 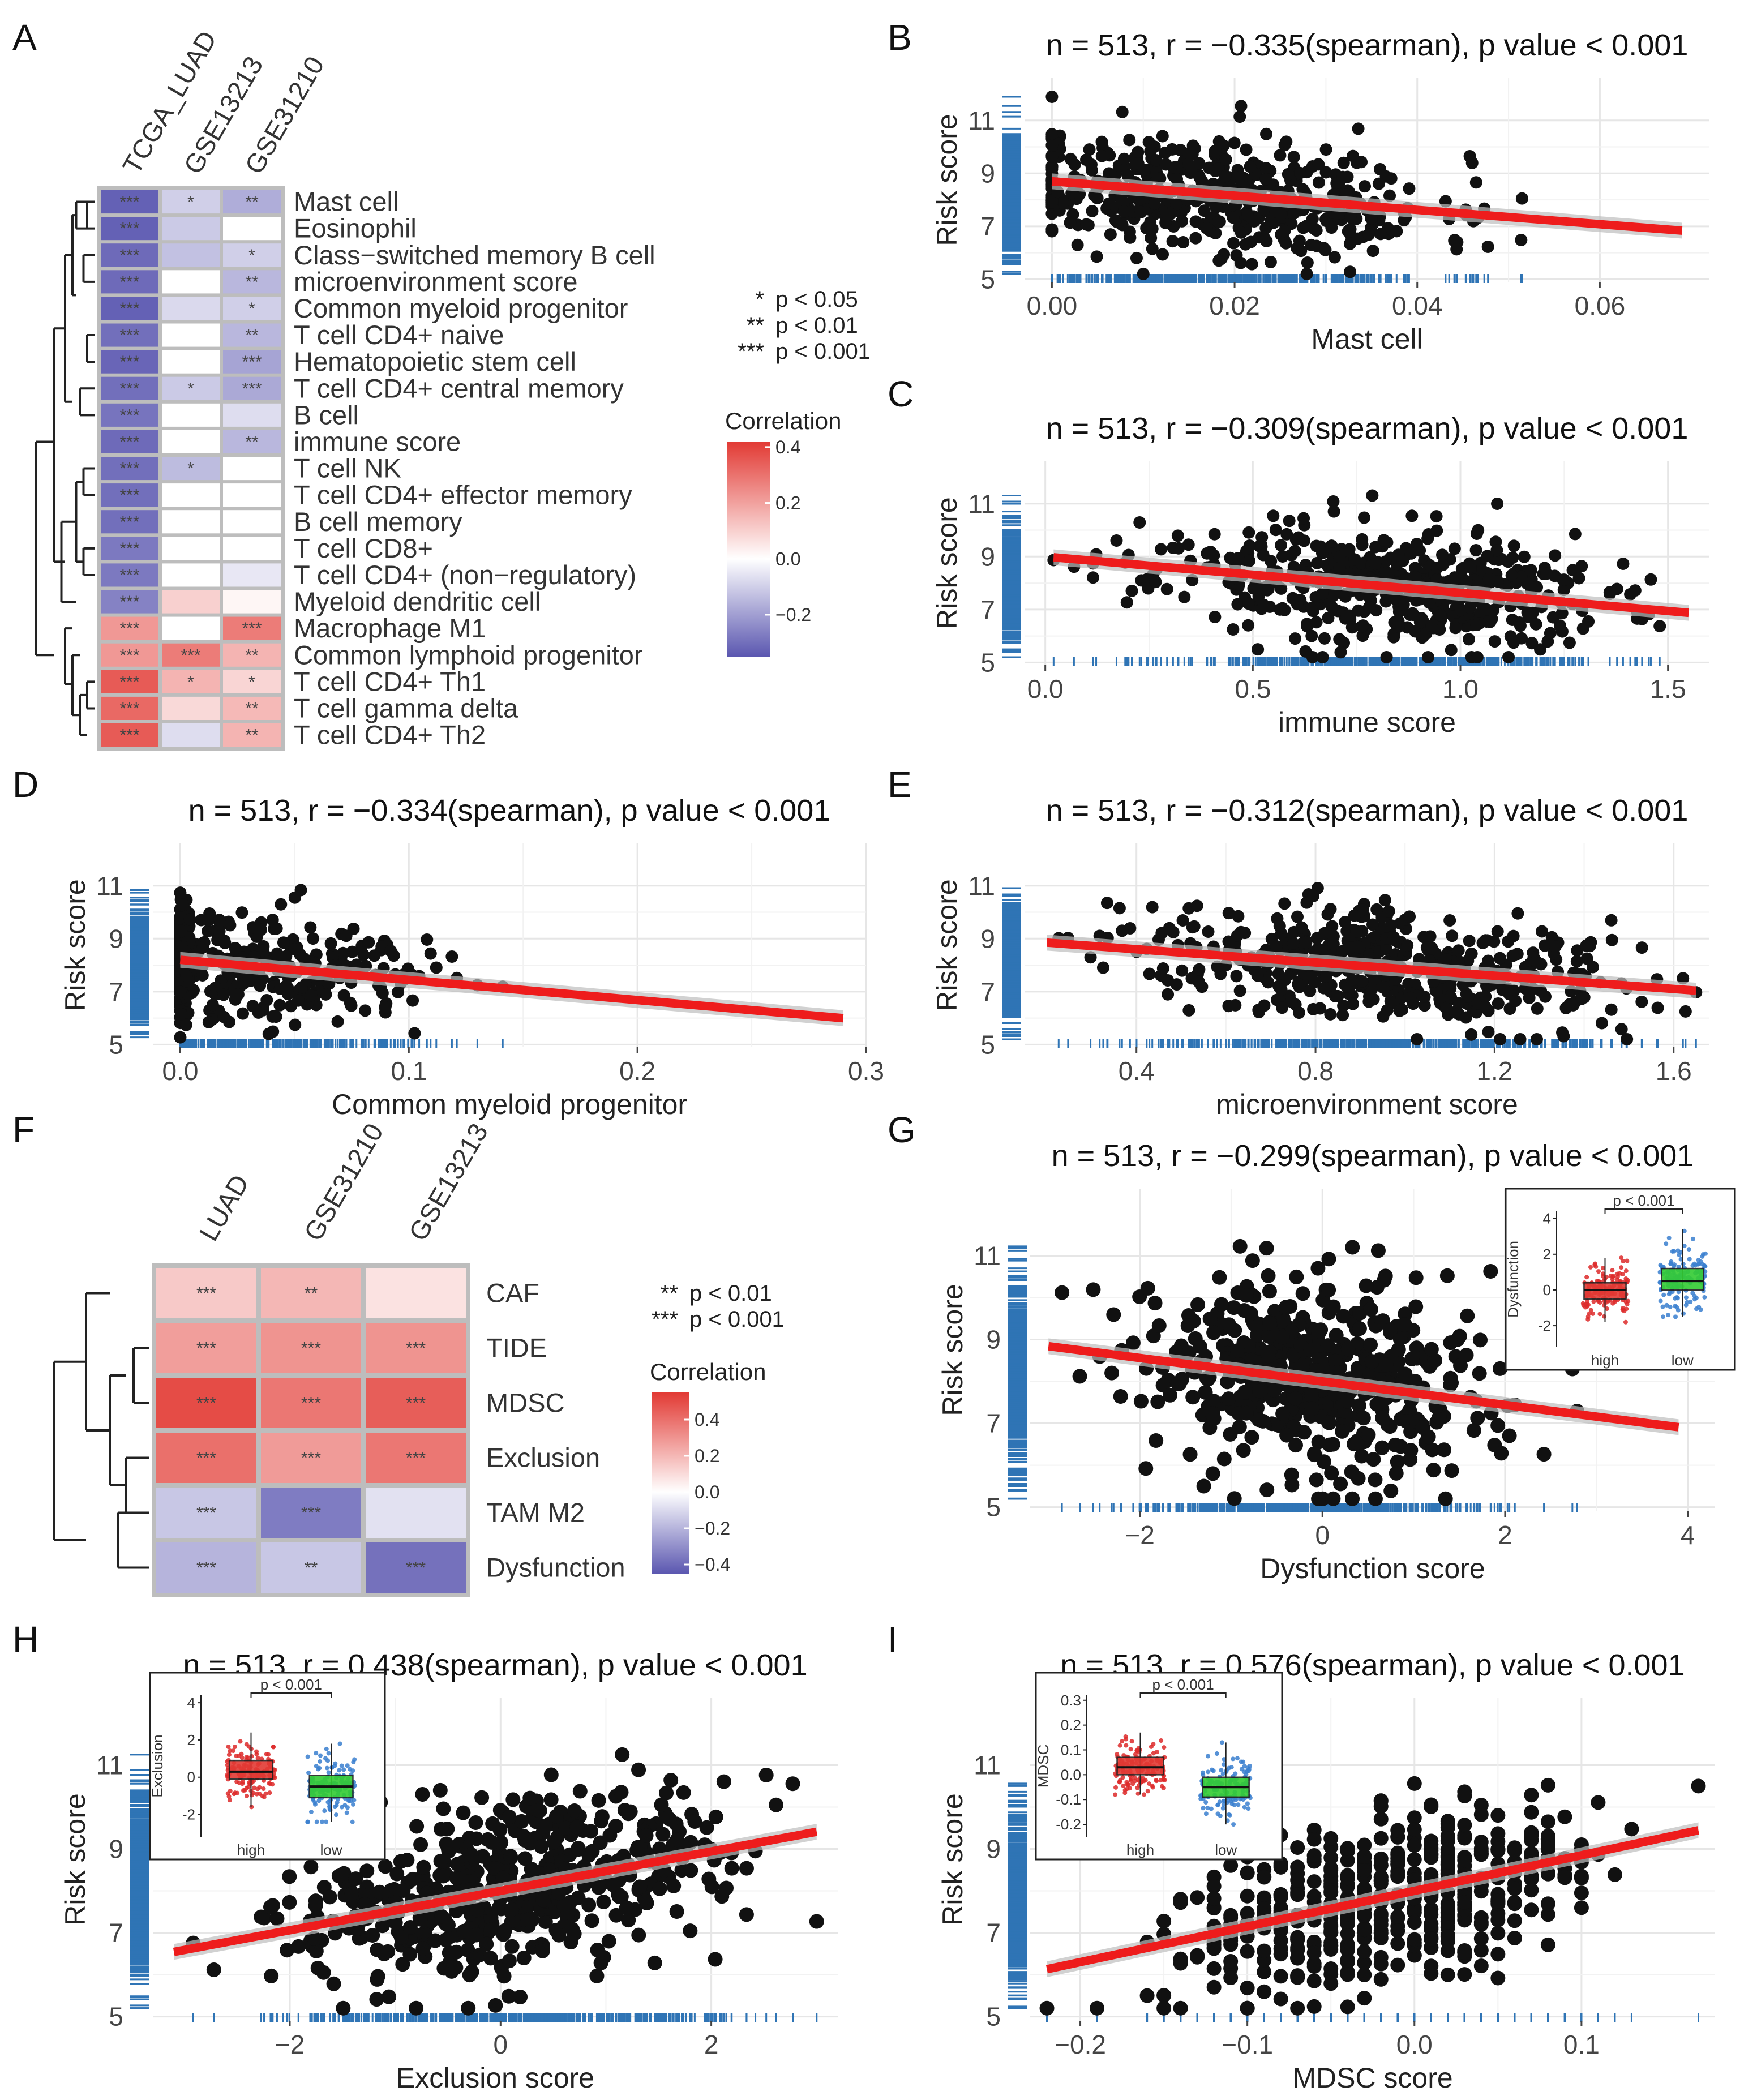 What do you see at coordinates (787, 503) in the screenshot?
I see `legend-tick-label: 0.2` at bounding box center [787, 503].